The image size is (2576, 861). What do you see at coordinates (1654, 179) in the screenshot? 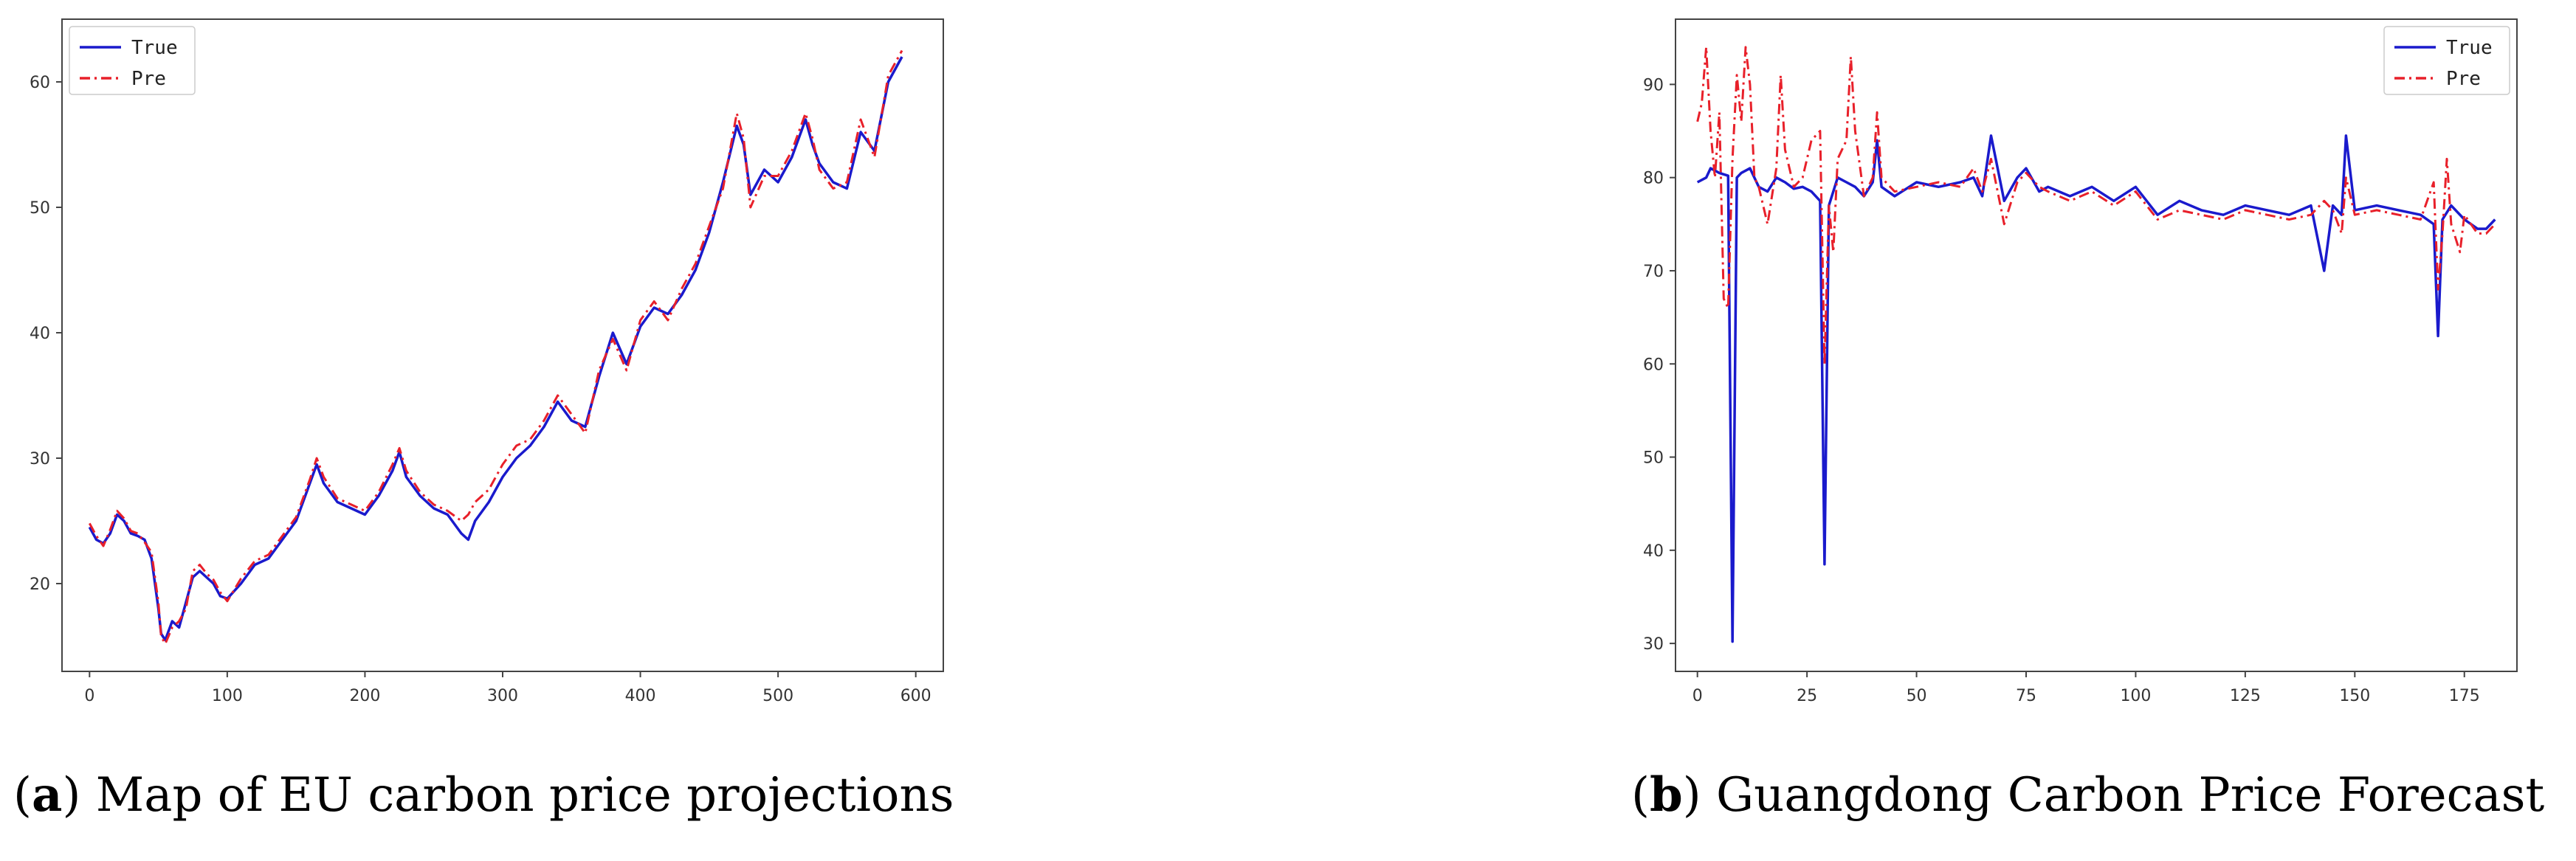
I see `y-tick-label: 80` at bounding box center [1654, 179].